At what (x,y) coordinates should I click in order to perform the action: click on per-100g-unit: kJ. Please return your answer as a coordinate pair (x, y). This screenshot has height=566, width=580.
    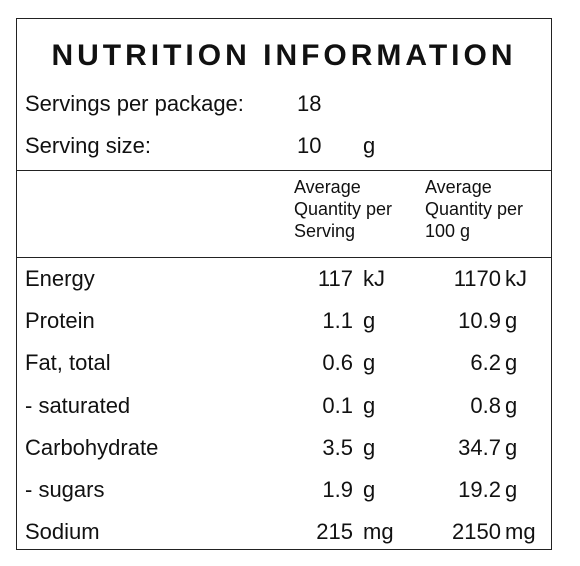
    Looking at the image, I should click on (516, 278).